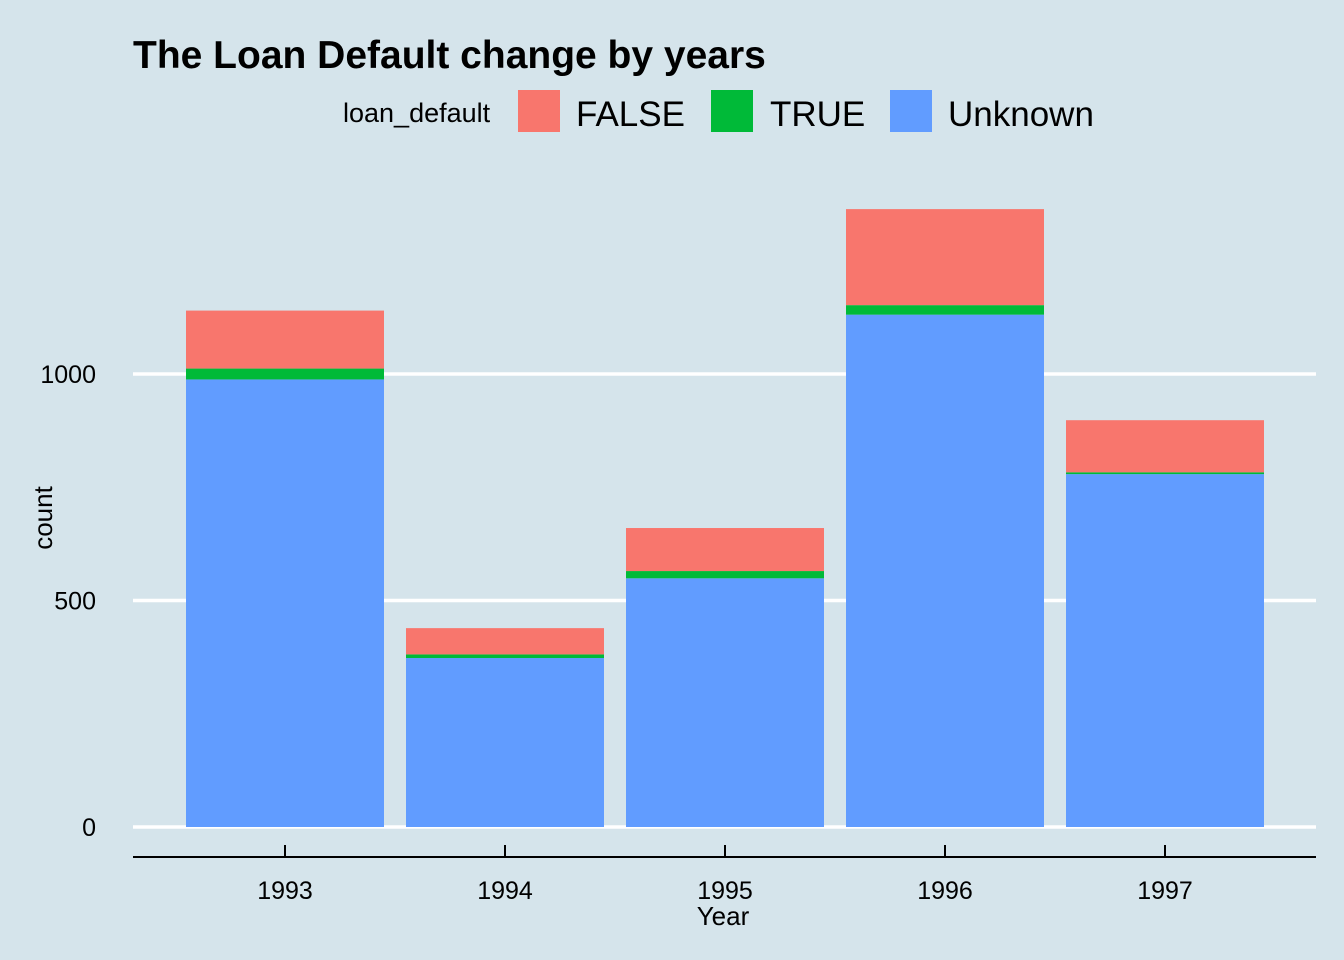 This screenshot has height=960, width=1344. What do you see at coordinates (723, 916) in the screenshot?
I see `x-axis-title: Year` at bounding box center [723, 916].